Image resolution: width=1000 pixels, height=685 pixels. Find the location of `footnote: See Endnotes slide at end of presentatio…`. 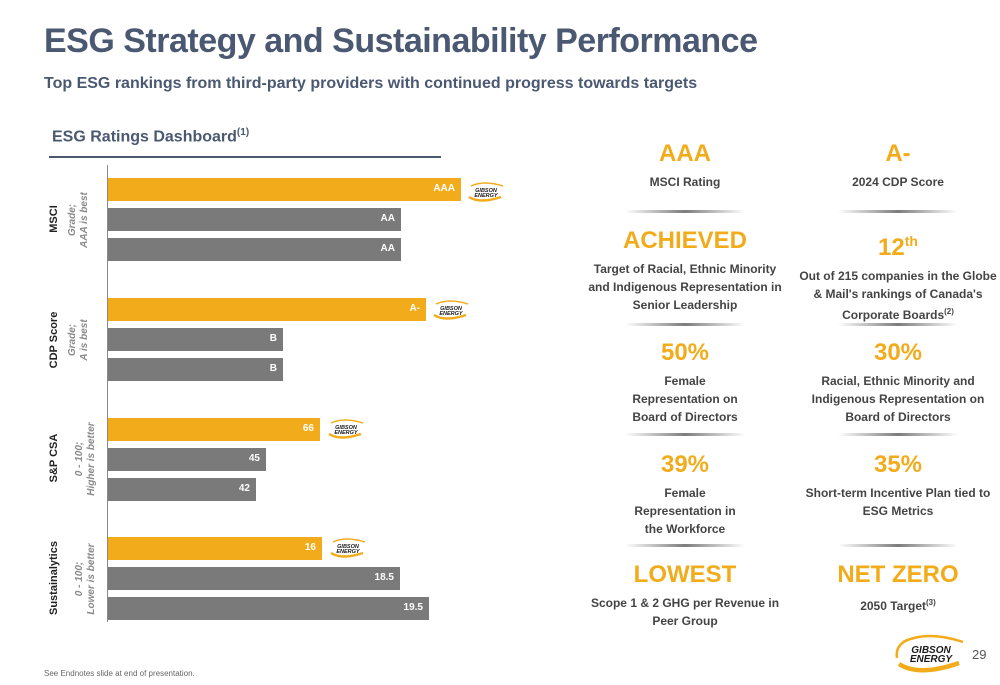

footnote: See Endnotes slide at end of presentatio… is located at coordinates (119, 673).